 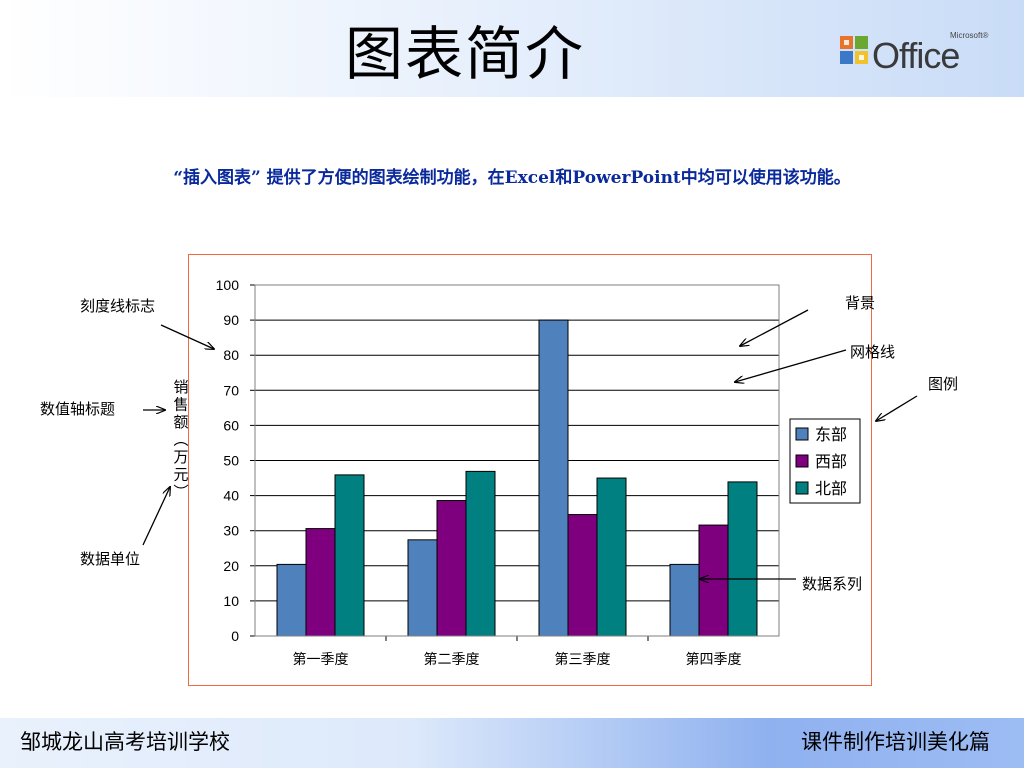 What do you see at coordinates (583, 659) in the screenshot?
I see `x-tick-label: 第三季度` at bounding box center [583, 659].